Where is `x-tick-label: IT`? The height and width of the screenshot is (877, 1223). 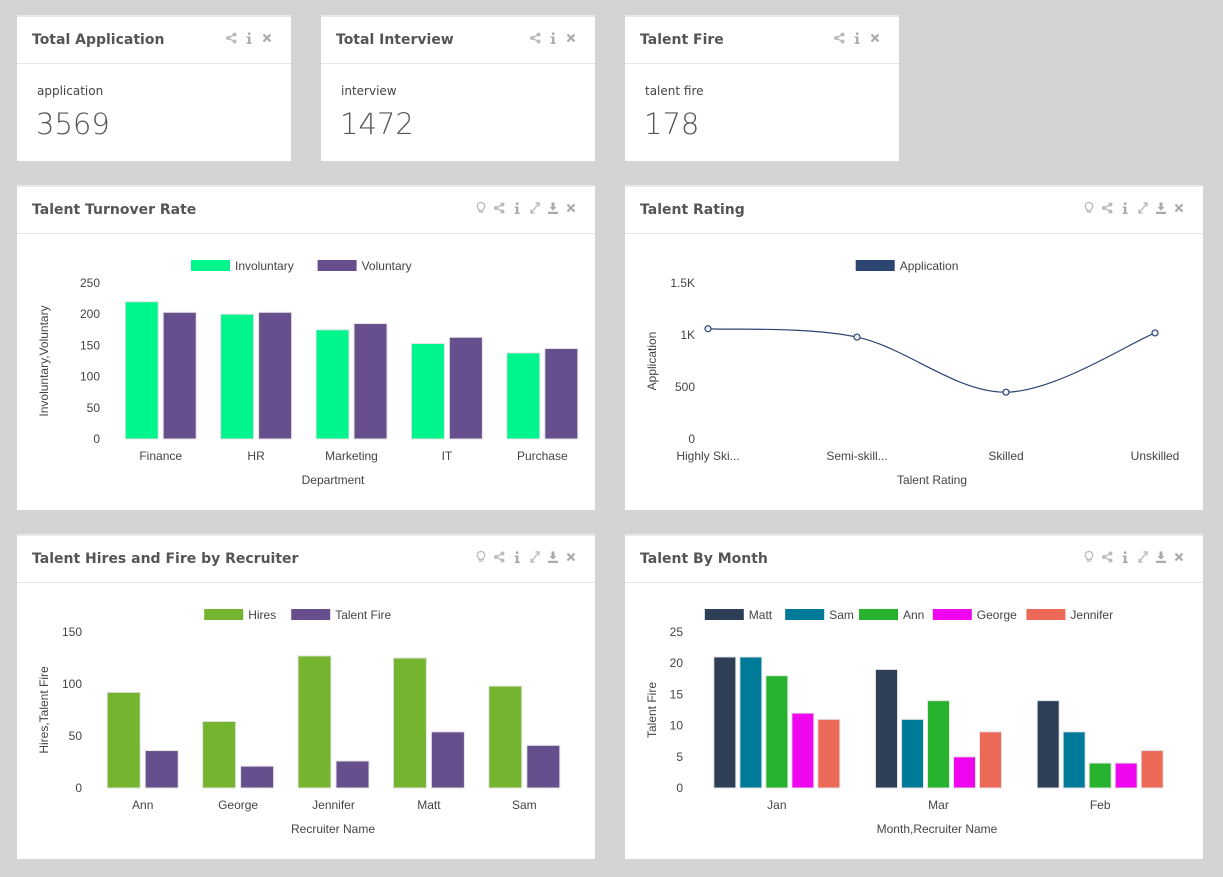 x-tick-label: IT is located at coordinates (447, 456).